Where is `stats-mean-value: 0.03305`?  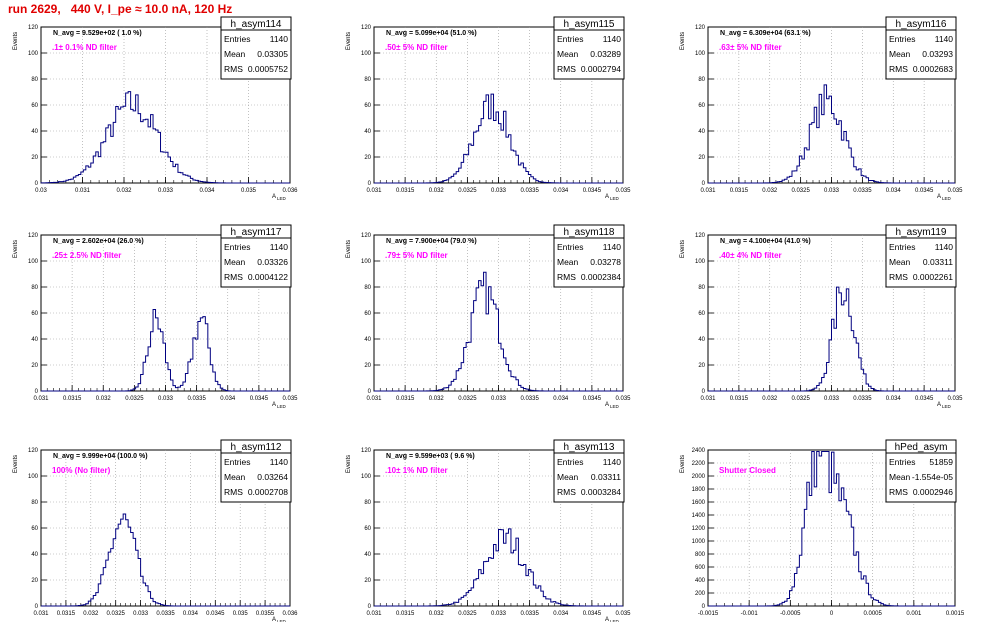
stats-mean-value: 0.03305 is located at coordinates (272, 54).